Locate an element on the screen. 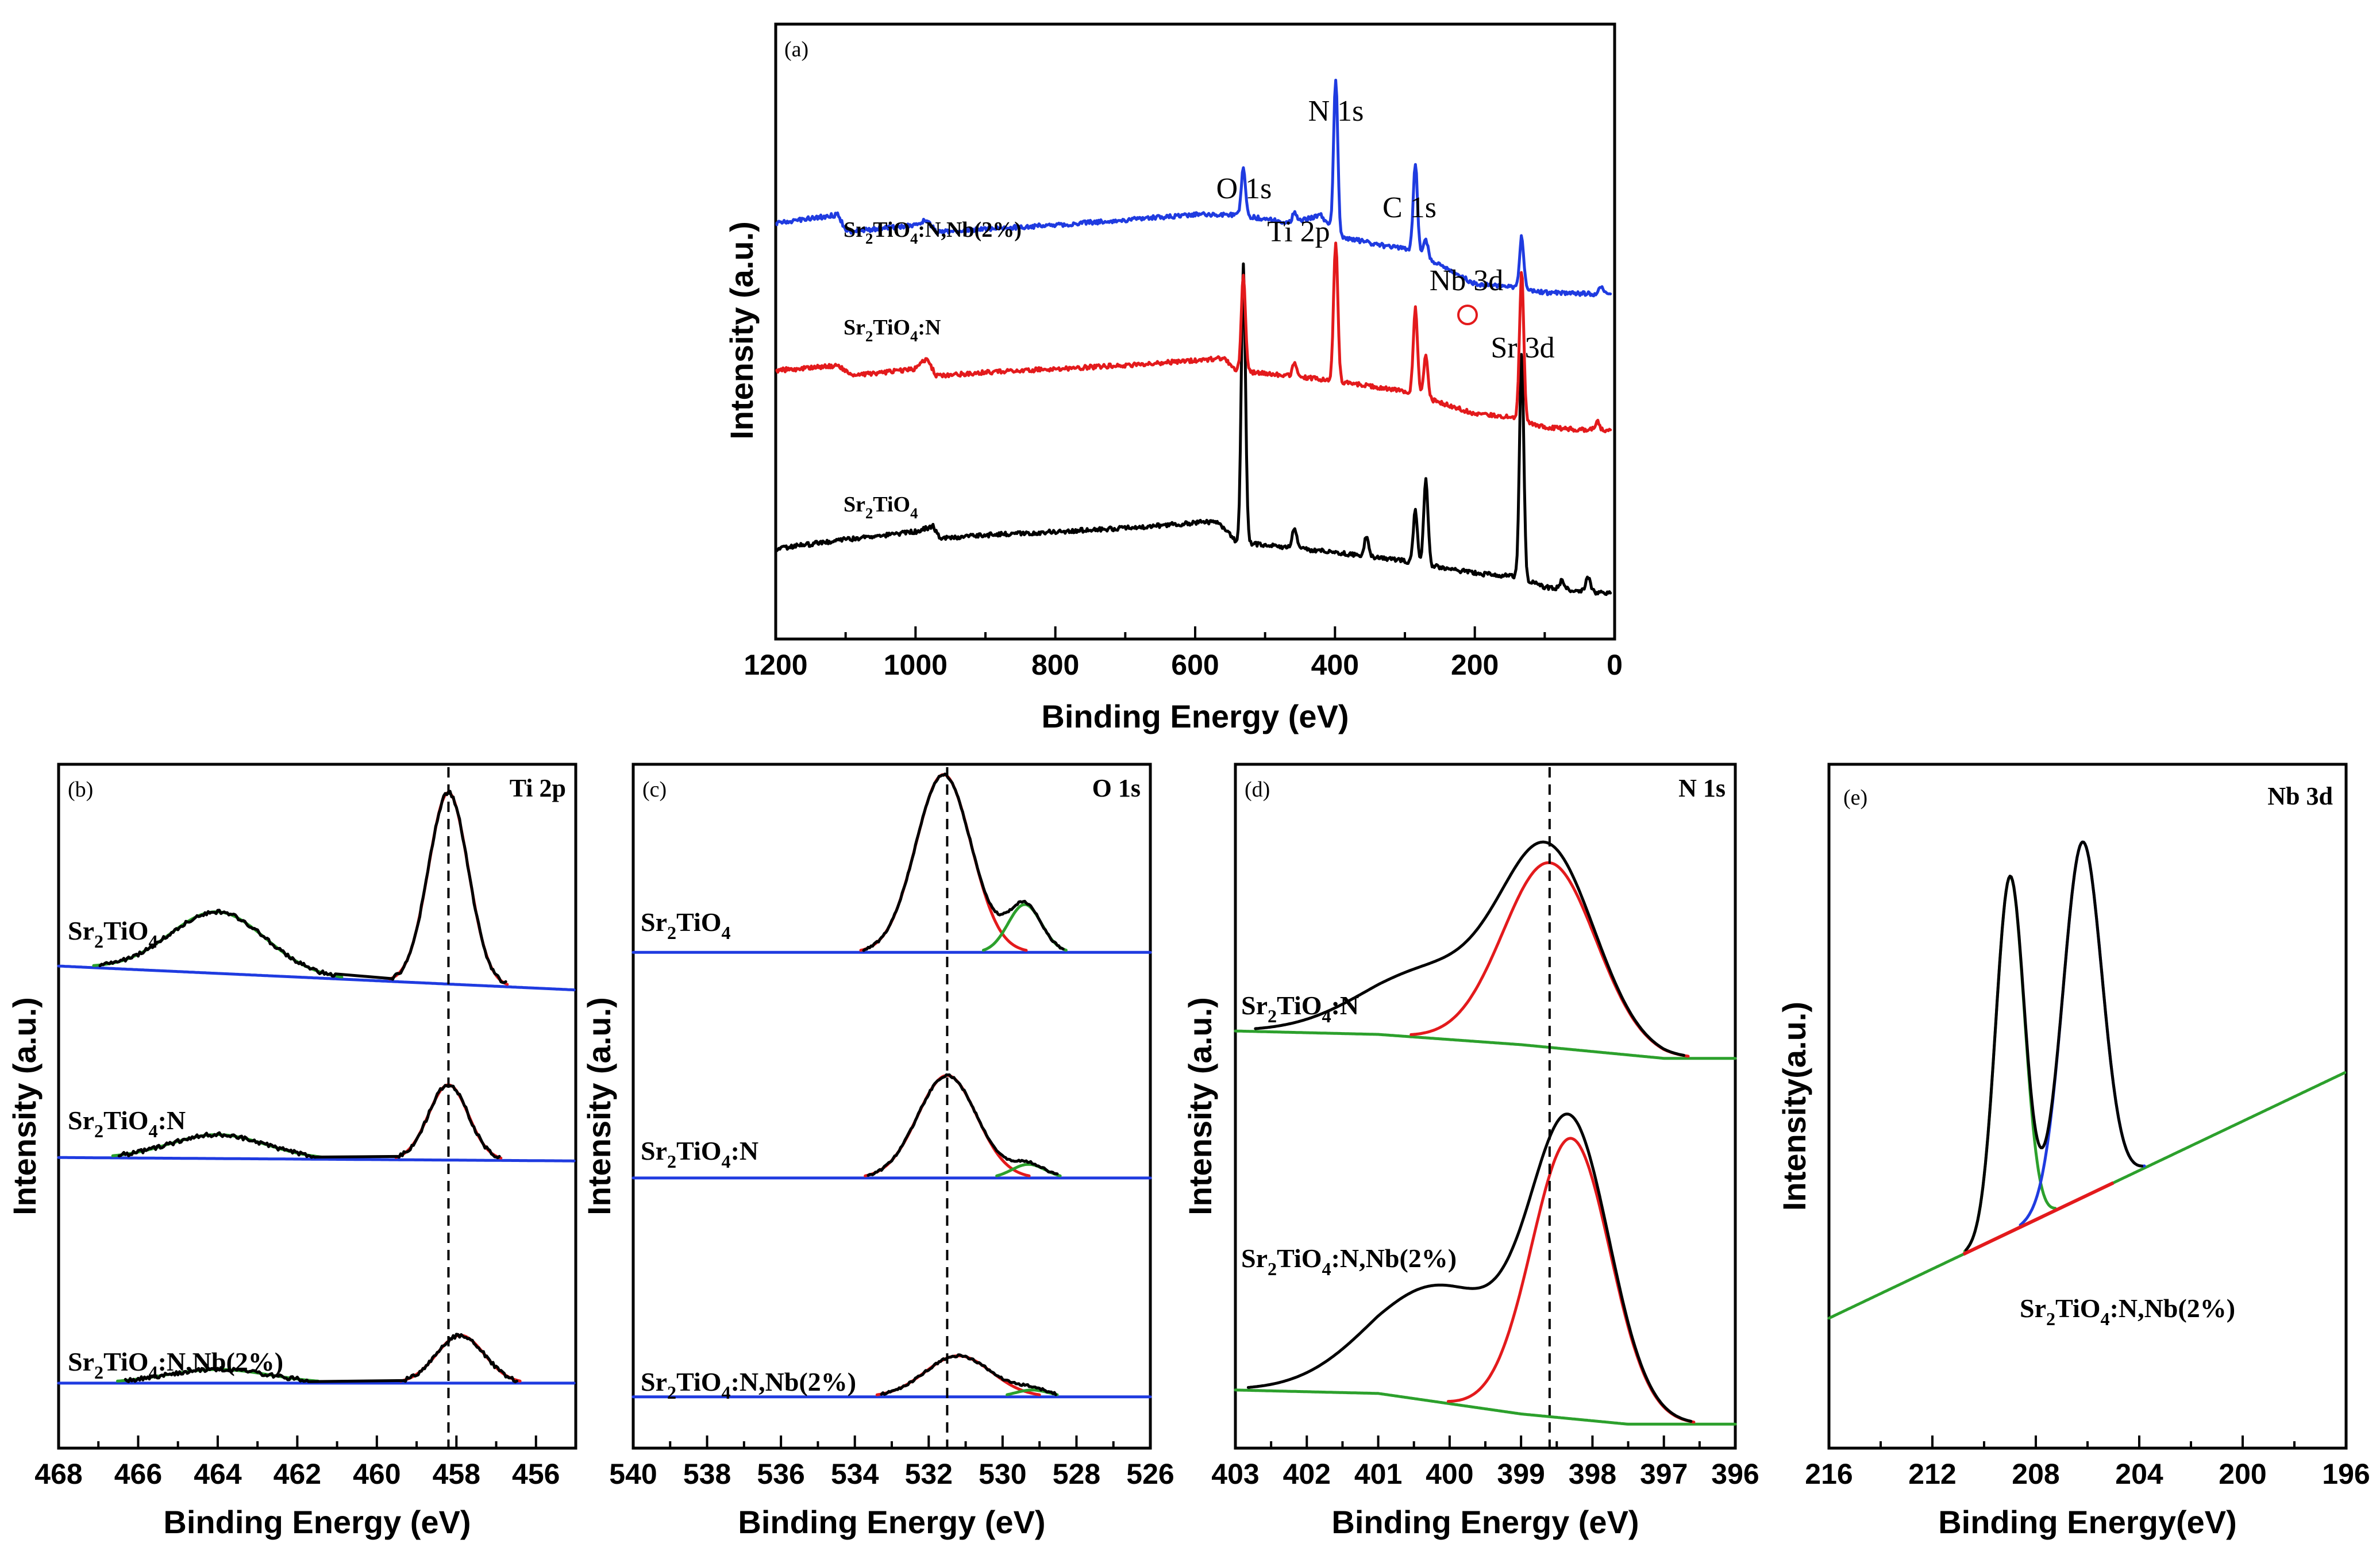  lbl-b2-sr: Sr is located at coordinates (81, 1361).